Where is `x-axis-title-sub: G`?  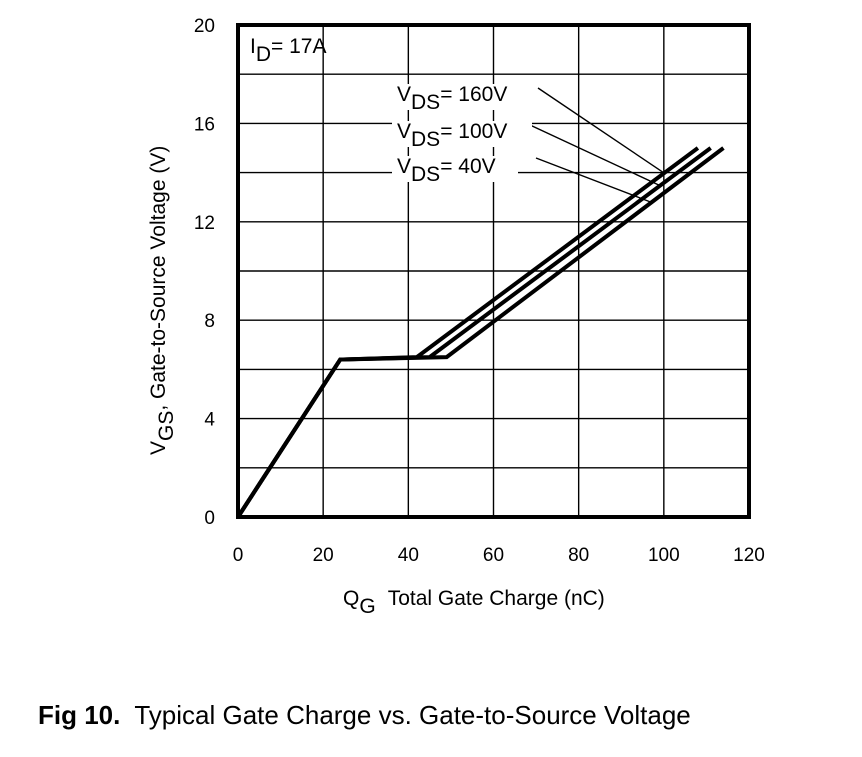
x-axis-title-sub: G is located at coordinates (367, 606).